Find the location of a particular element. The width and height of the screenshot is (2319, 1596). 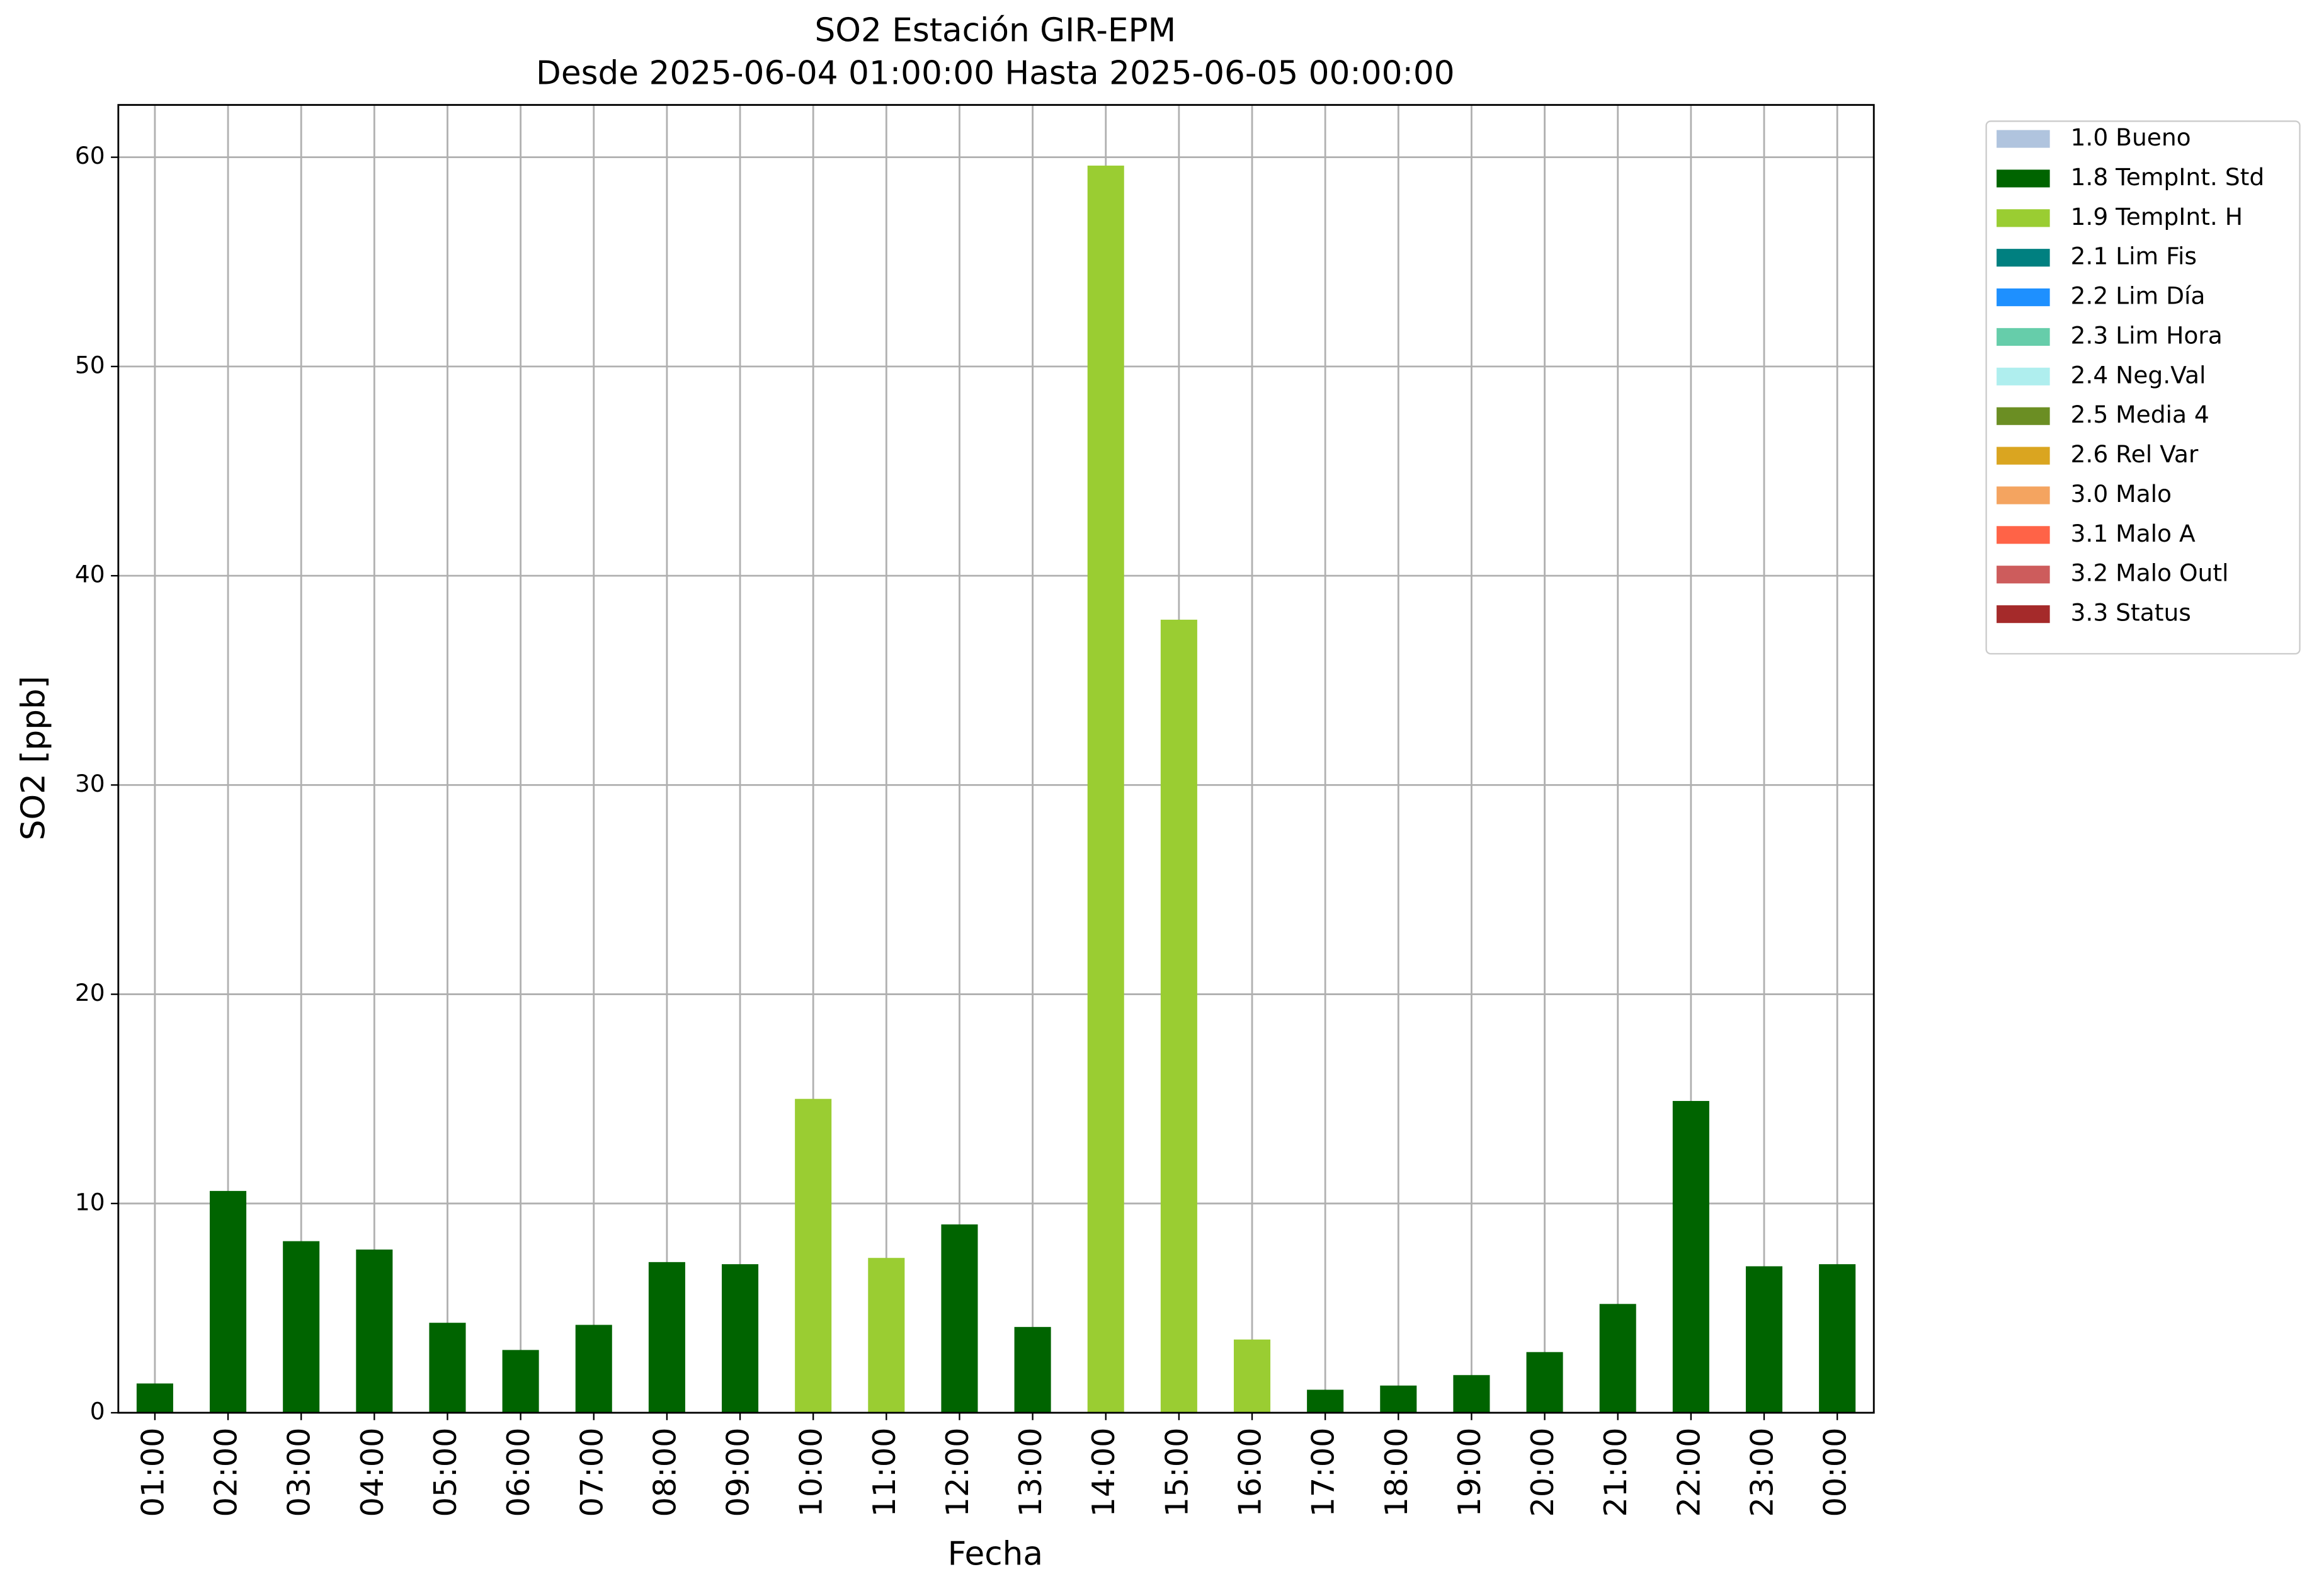

y-tick-label: 0 is located at coordinates (97, 1411).